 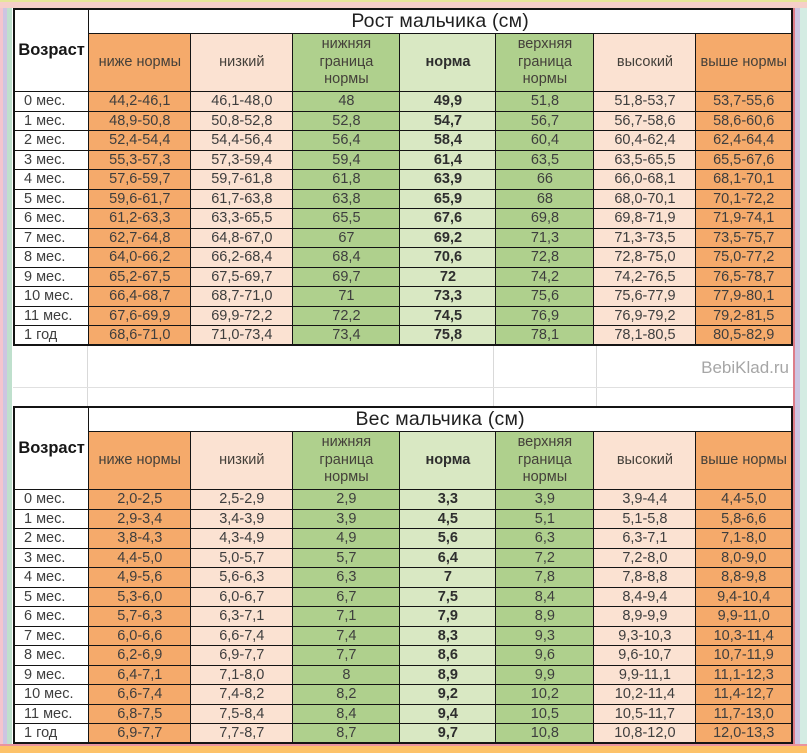 I want to click on column-header: верхняя граница нормы, so click(x=545, y=62).